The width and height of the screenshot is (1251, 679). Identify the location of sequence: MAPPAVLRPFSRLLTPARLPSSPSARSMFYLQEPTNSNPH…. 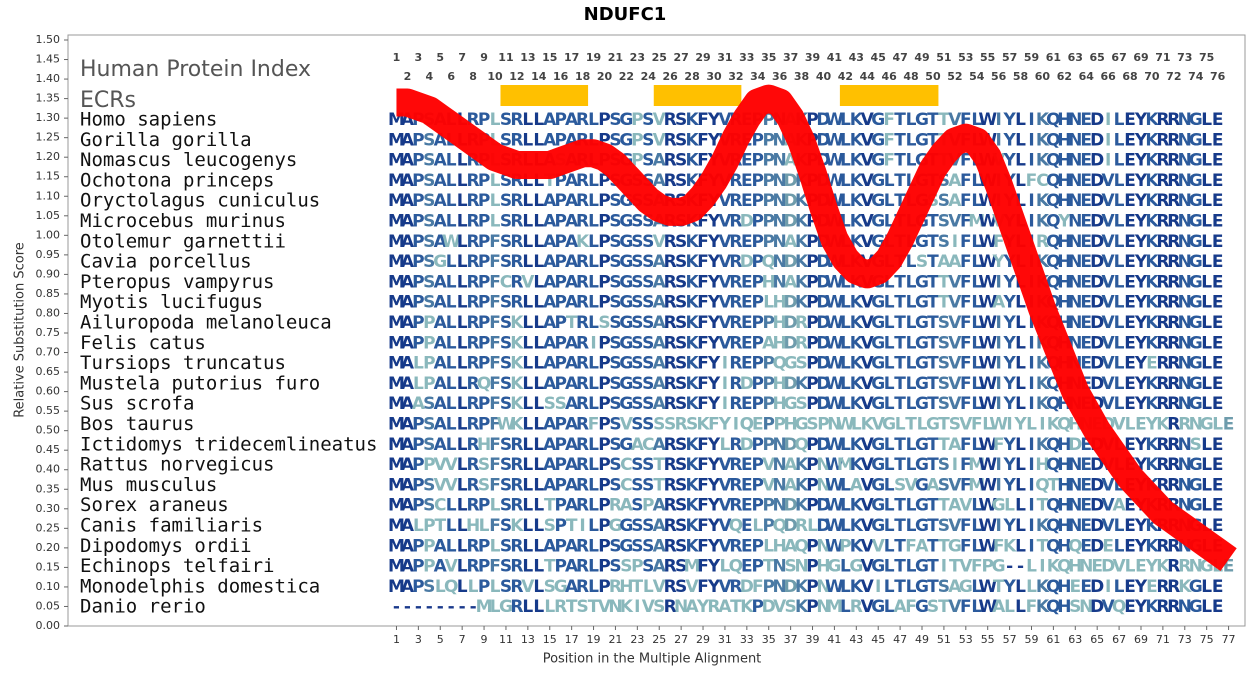
(811, 567).